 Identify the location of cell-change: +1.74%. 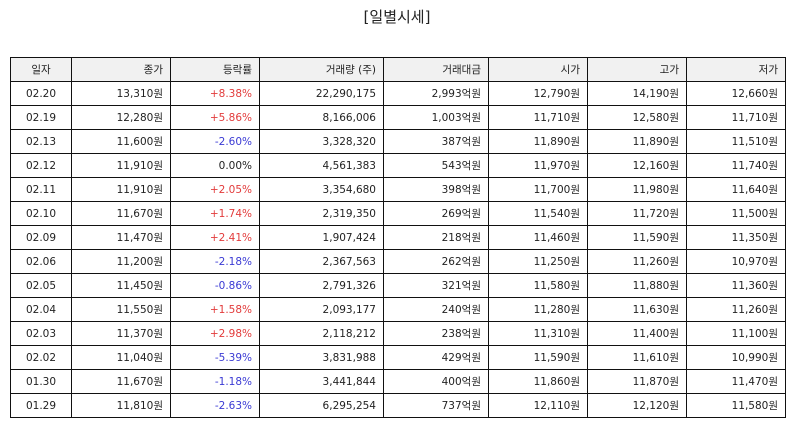
(215, 214).